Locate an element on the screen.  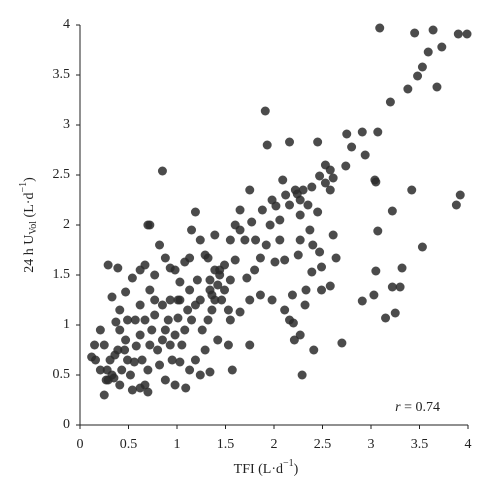
x-tick-label: 2.5 is located at coordinates (323, 444).